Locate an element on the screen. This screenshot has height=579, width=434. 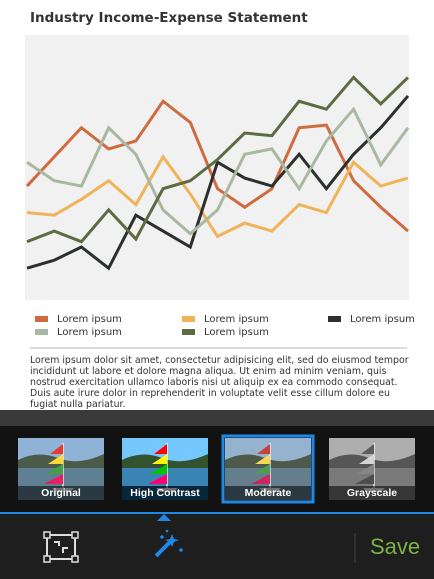
filter-thumbnails: Original High Contrast Moderate Grayscale is located at coordinates (216, 469).